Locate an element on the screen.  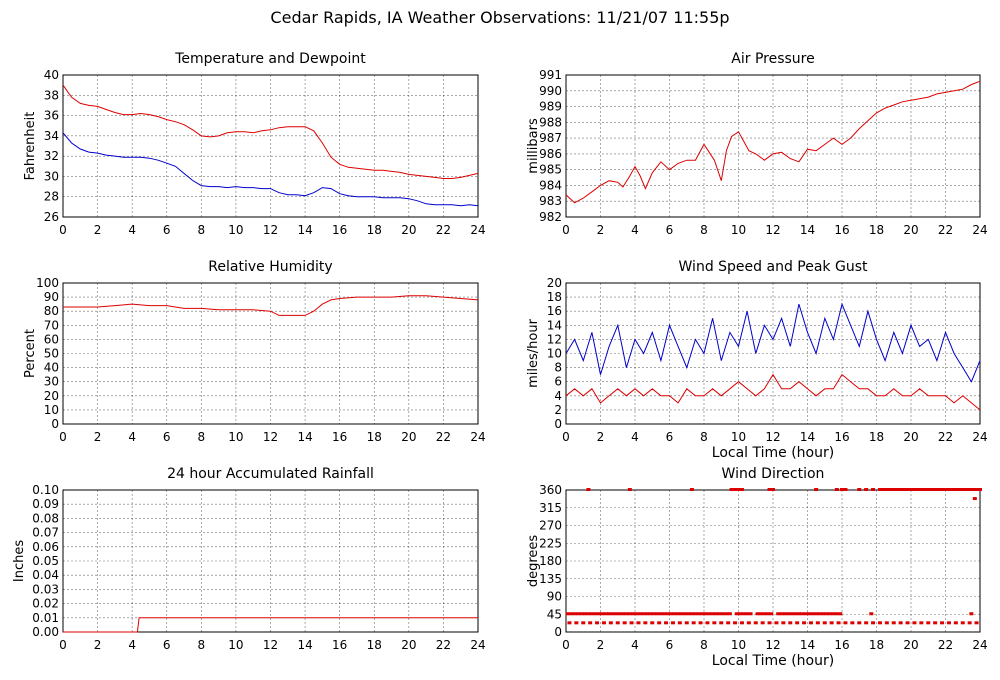
x-tick-label: 8 is located at coordinates (202, 645).